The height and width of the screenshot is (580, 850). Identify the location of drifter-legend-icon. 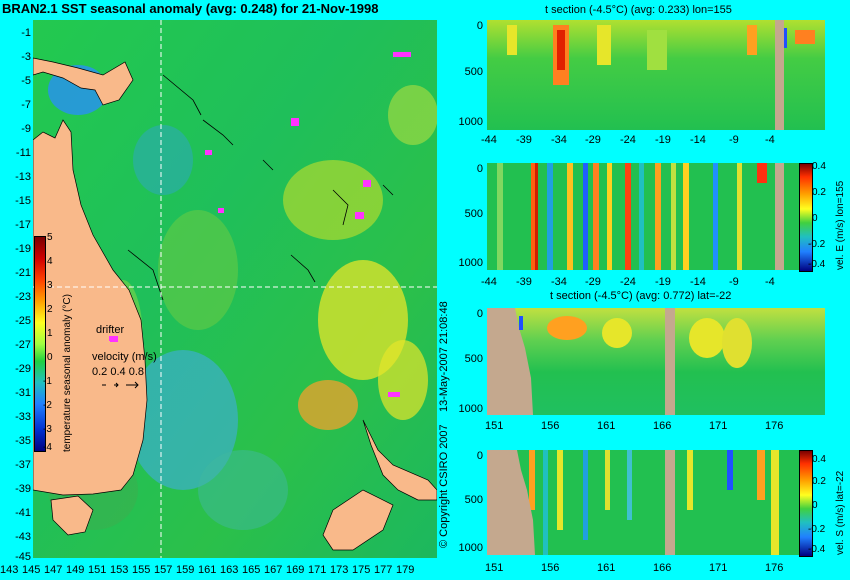
(114, 340).